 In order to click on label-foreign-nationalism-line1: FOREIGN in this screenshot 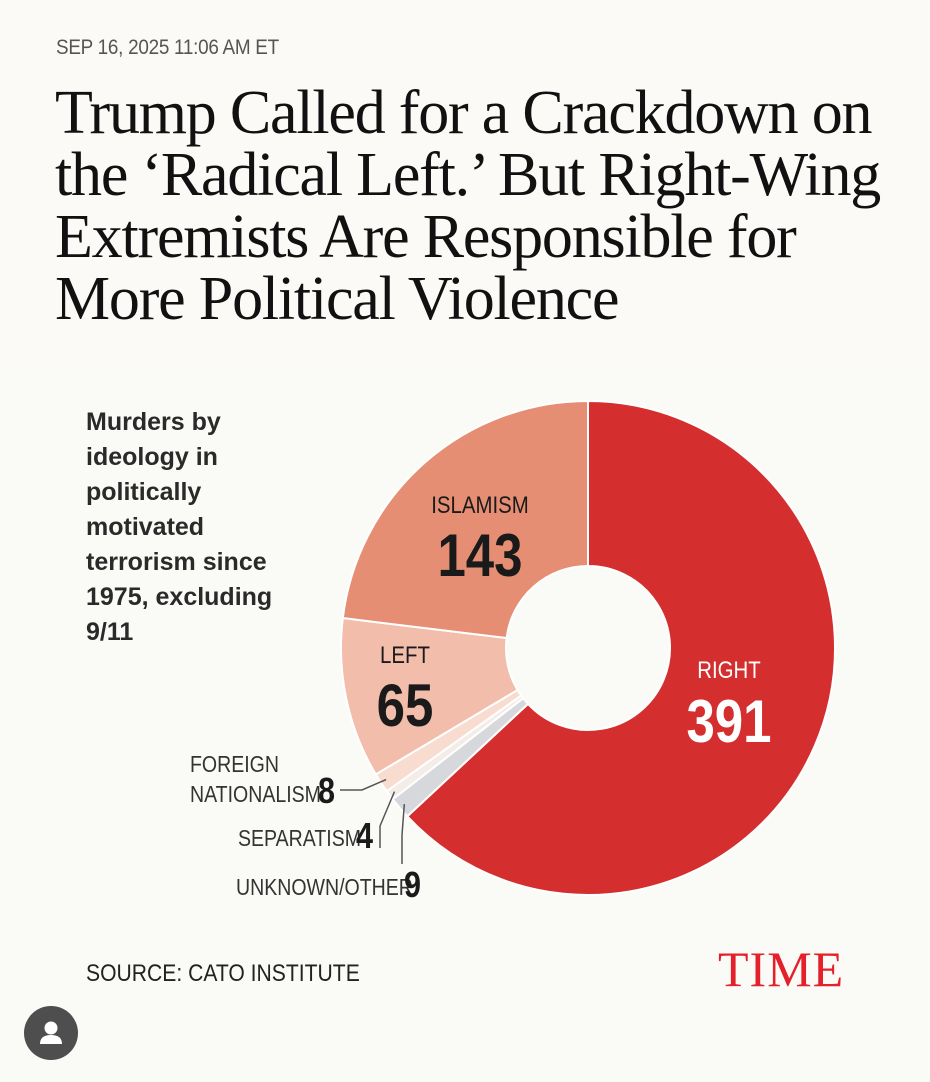, I will do `click(234, 765)`.